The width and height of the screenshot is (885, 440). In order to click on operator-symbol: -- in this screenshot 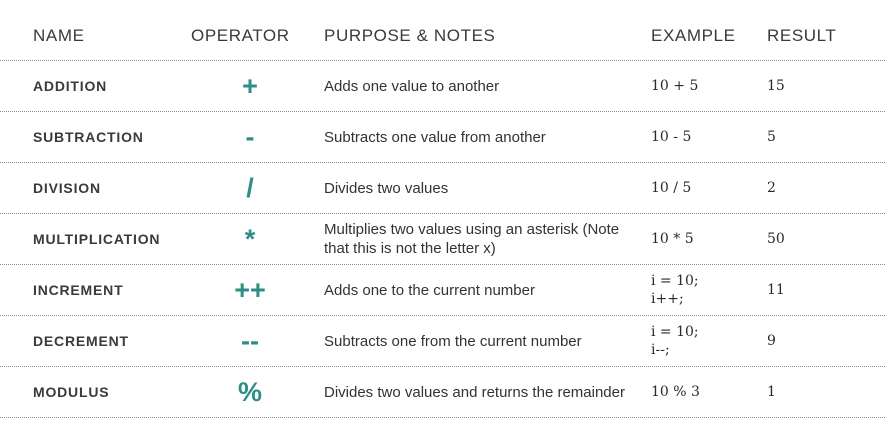, I will do `click(250, 340)`.